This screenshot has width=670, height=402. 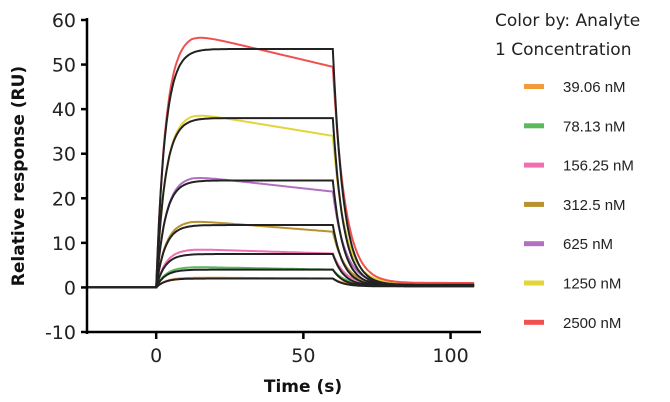 What do you see at coordinates (592, 284) in the screenshot?
I see `legend-label: 1250 nM` at bounding box center [592, 284].